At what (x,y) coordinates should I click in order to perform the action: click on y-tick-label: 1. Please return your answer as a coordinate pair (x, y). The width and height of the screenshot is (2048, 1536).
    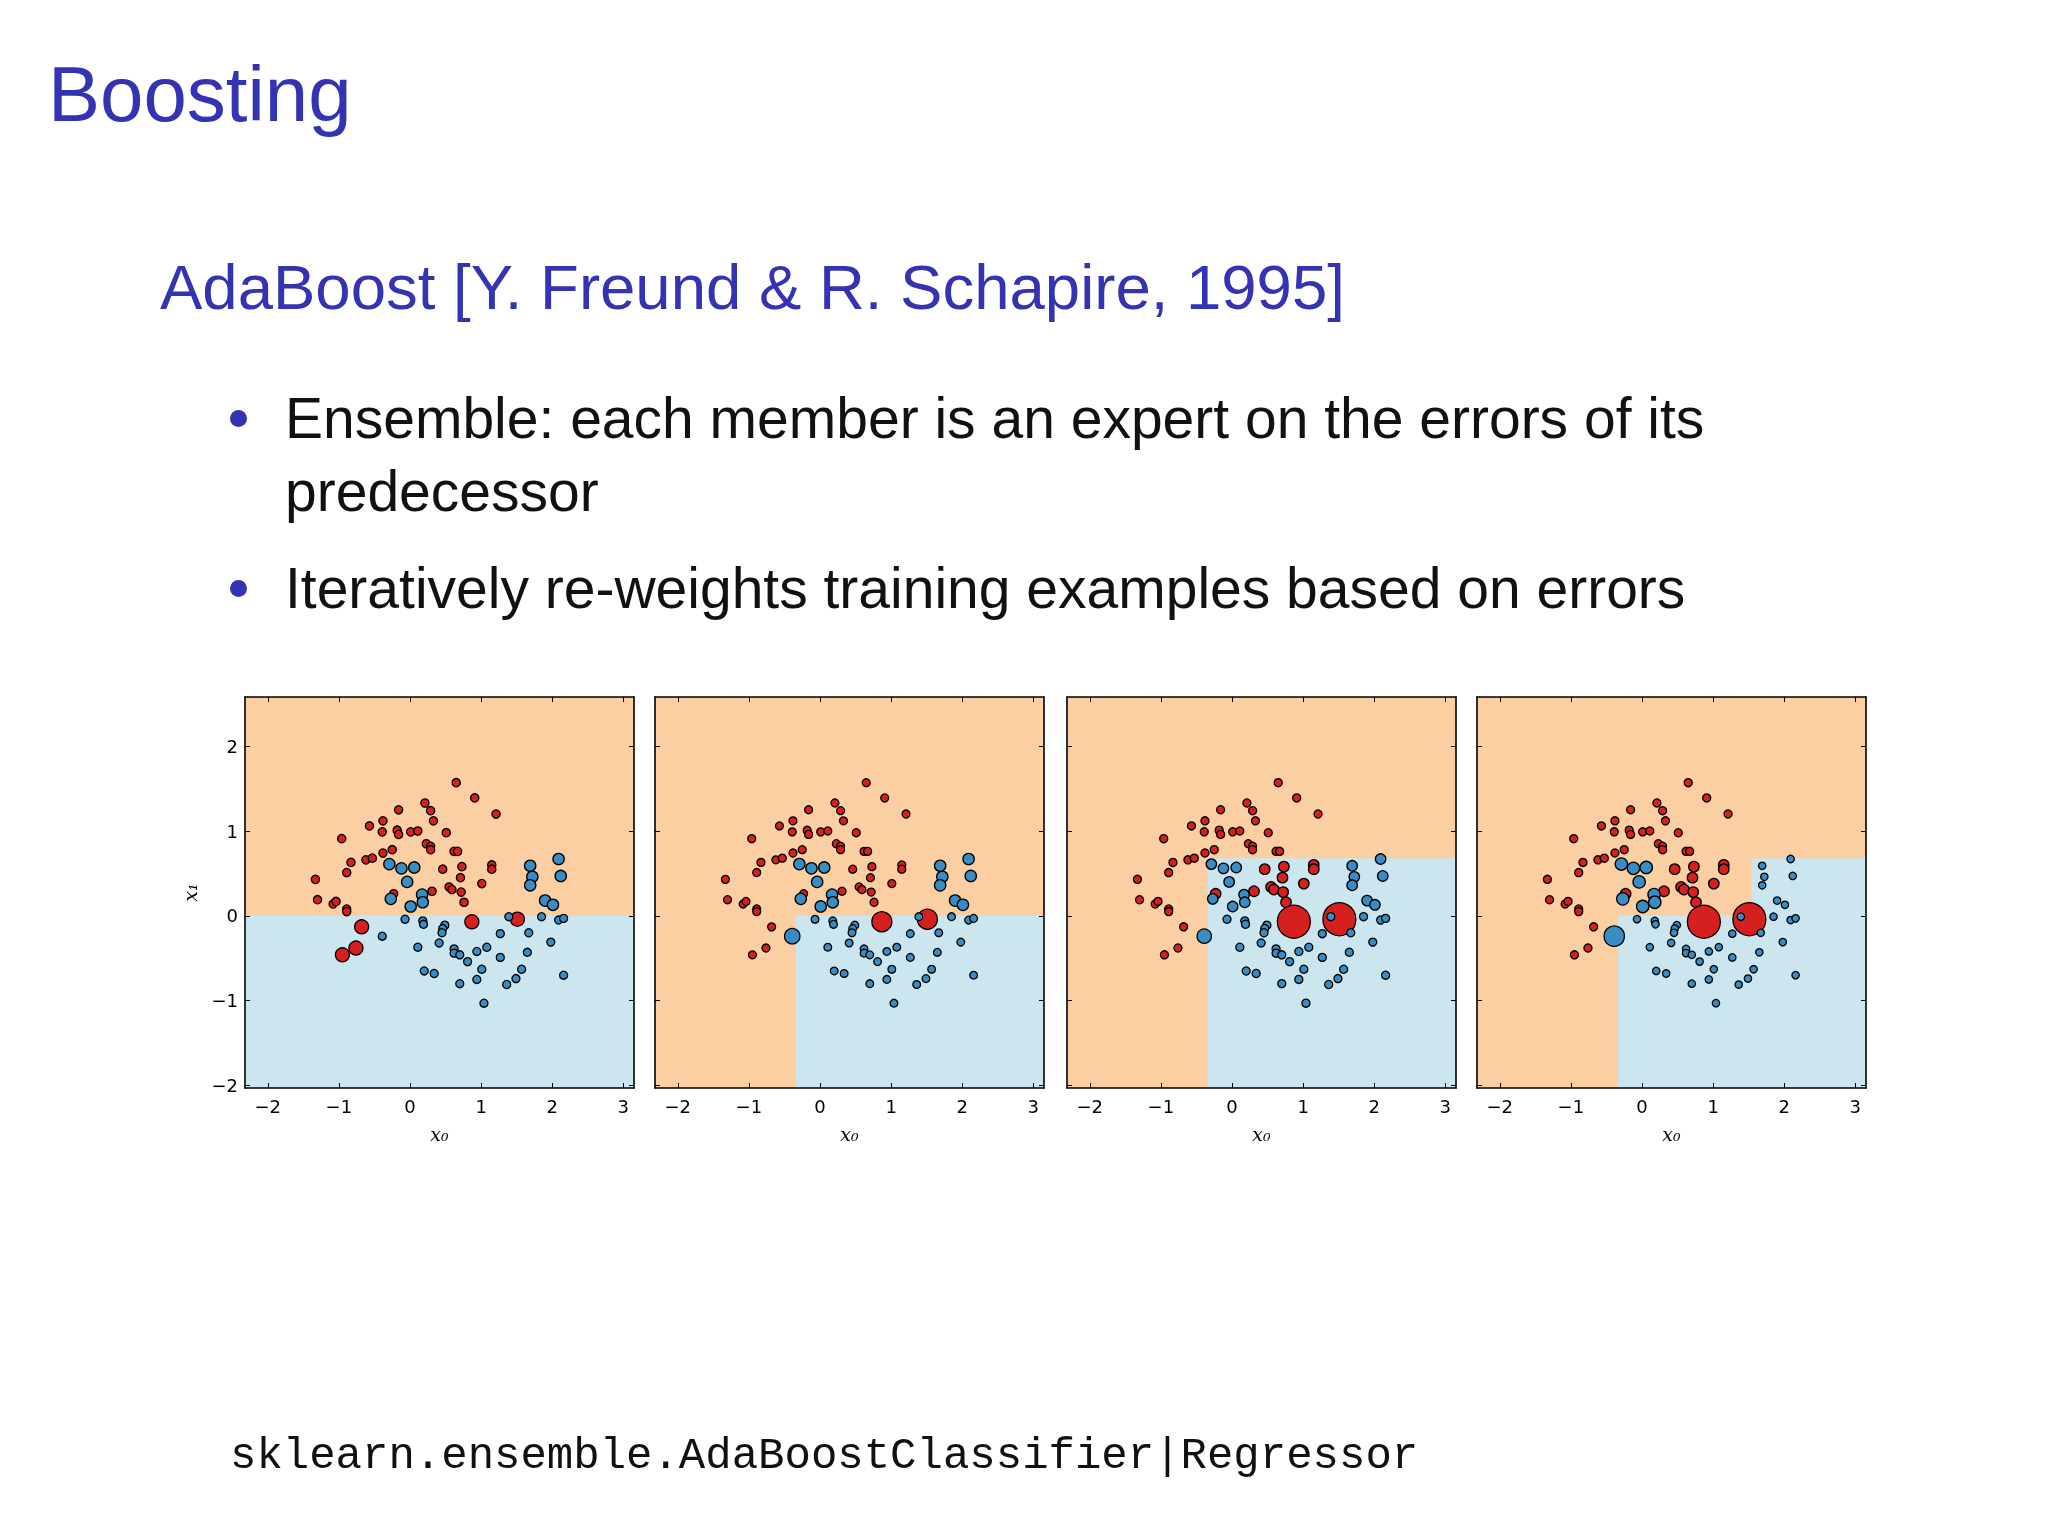
    Looking at the image, I should click on (232, 831).